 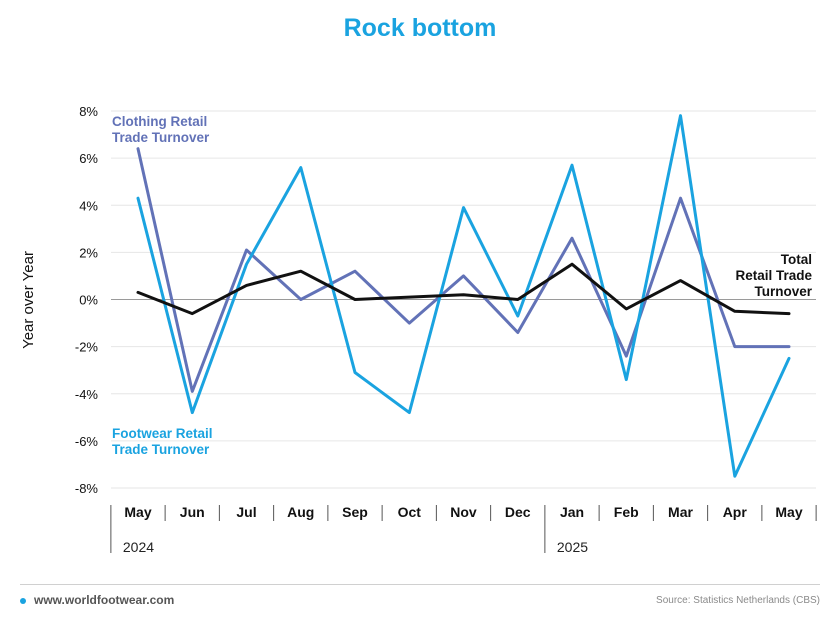 What do you see at coordinates (104, 600) in the screenshot?
I see `footer-site-label: www.worldfootwear.com` at bounding box center [104, 600].